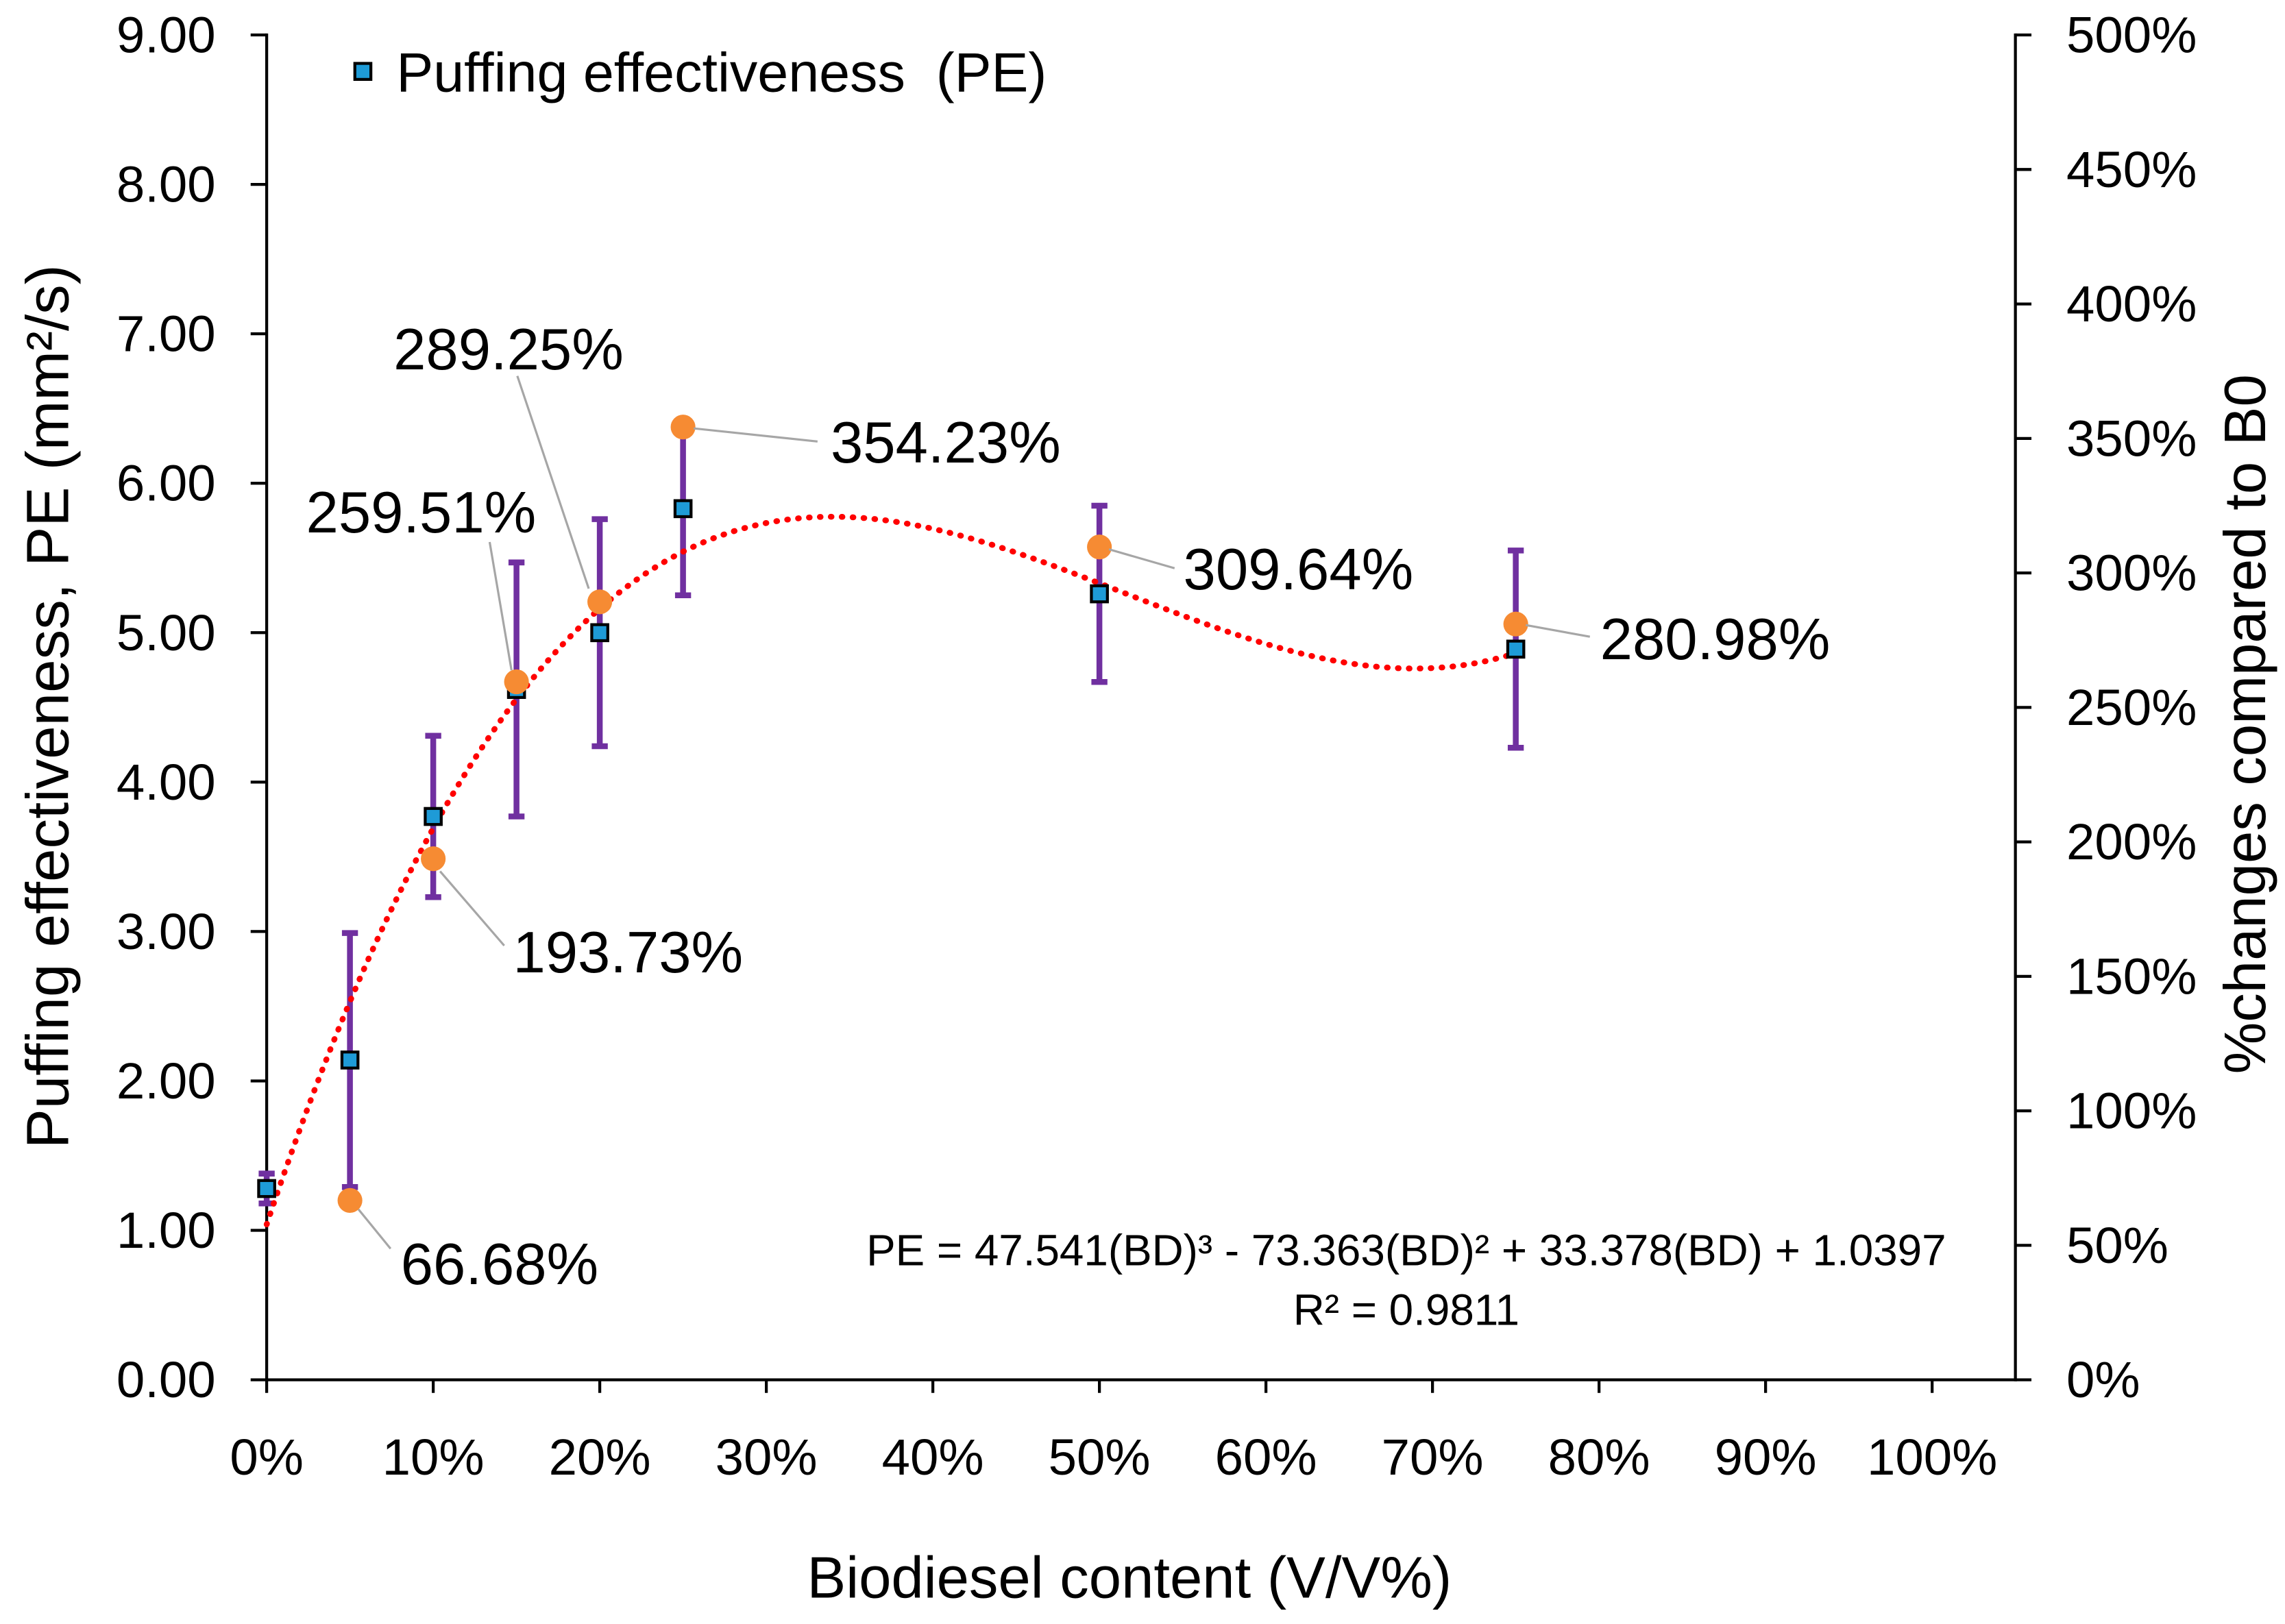  I want to click on y-tick-label: 4.00, so click(166, 782).